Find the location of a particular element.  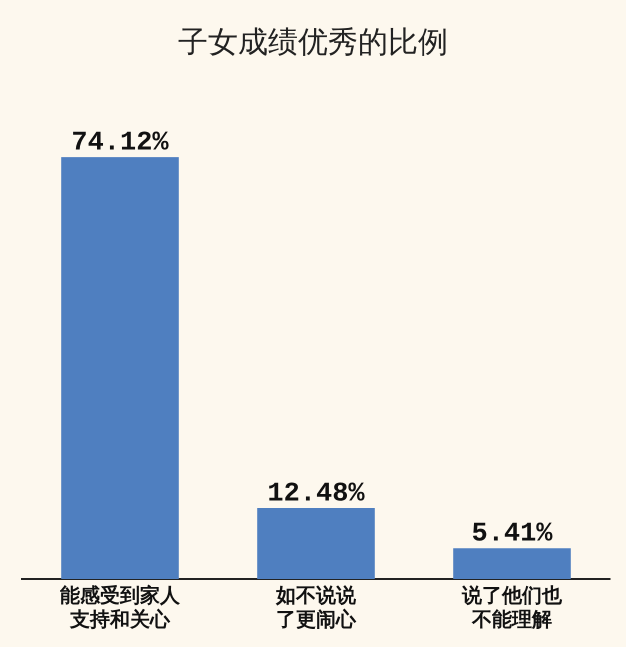

data-label: 5.41% is located at coordinates (512, 535).